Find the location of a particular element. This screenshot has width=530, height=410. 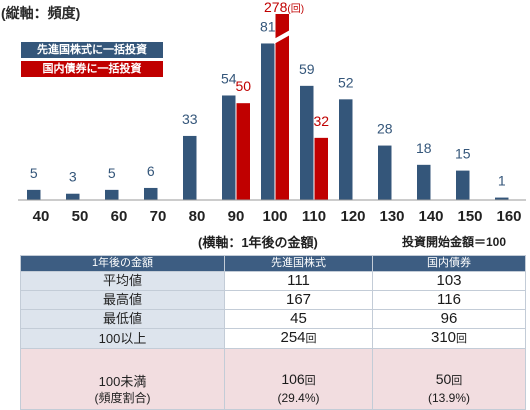

header-amount: 1年後の金額 is located at coordinates (122, 263).